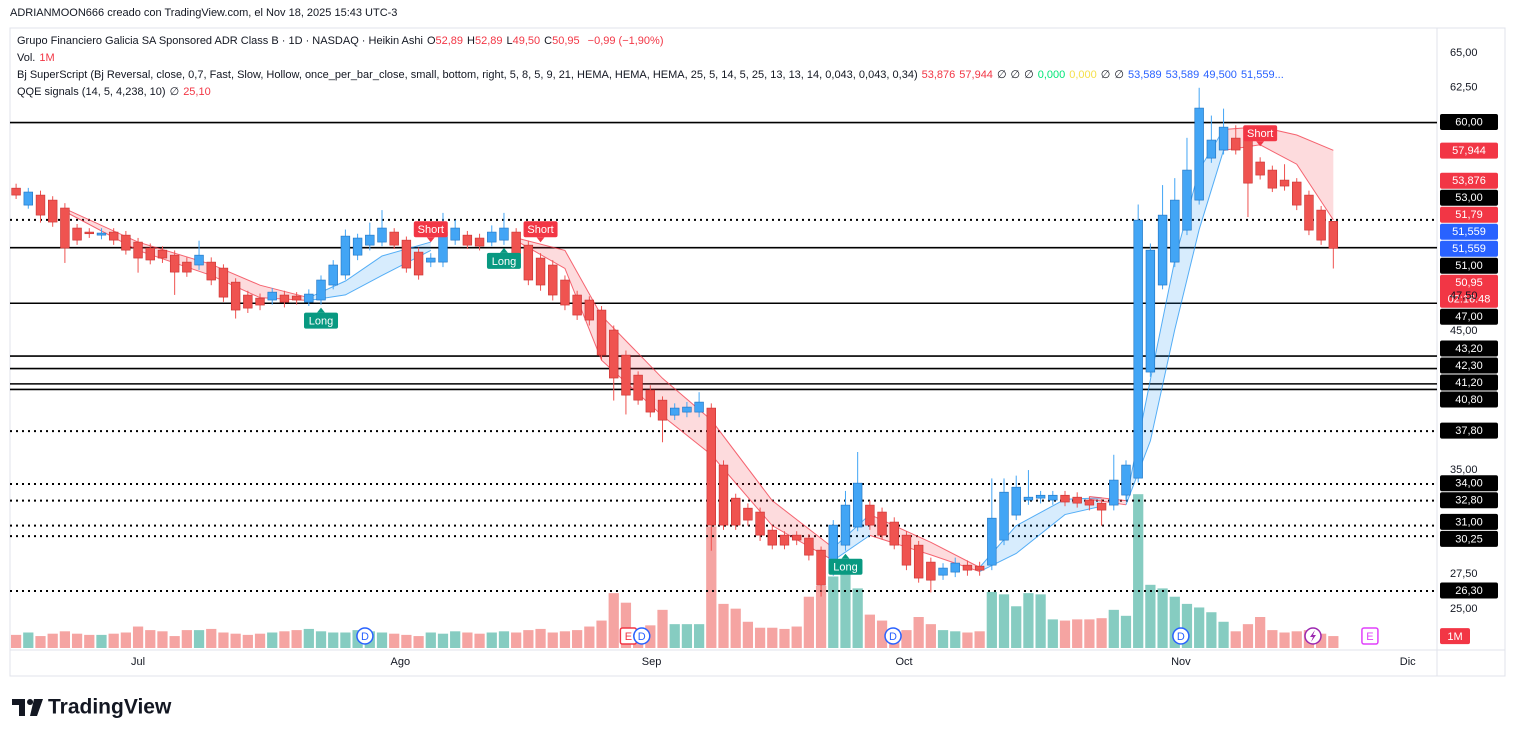 The height and width of the screenshot is (737, 1515). Describe the element at coordinates (1469, 266) in the screenshot. I see `price-label: 51,00` at that location.